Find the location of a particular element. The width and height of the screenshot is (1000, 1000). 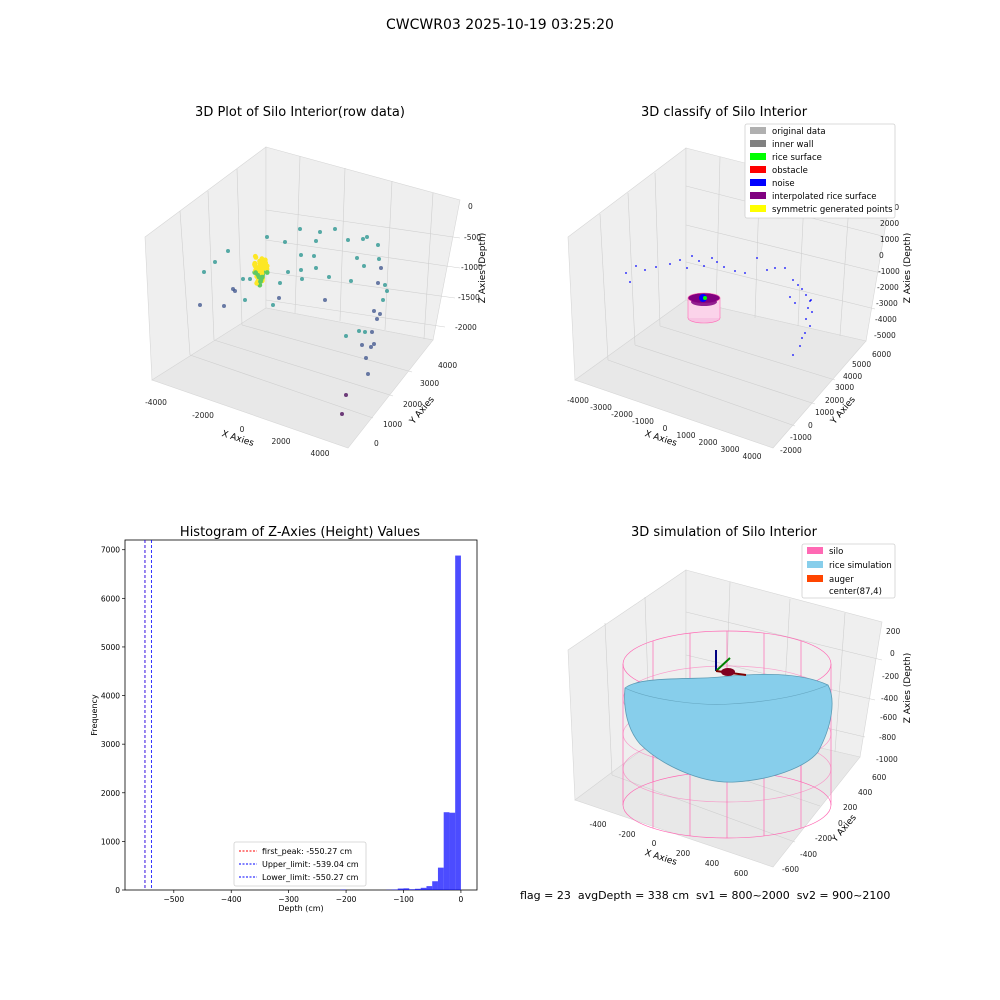

p1-ytick: 2000 is located at coordinates (412, 404).